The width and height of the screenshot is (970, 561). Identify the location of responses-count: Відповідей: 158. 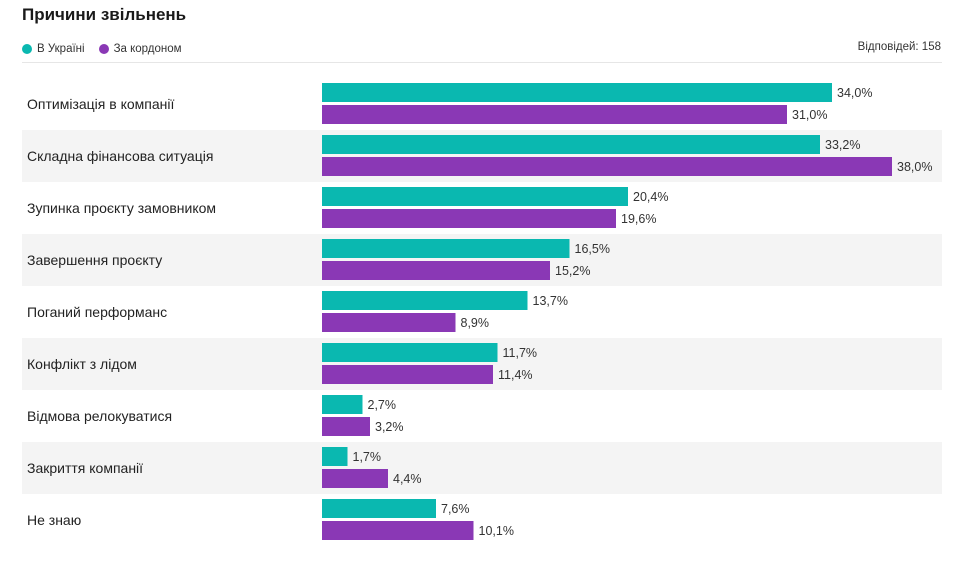
(899, 47).